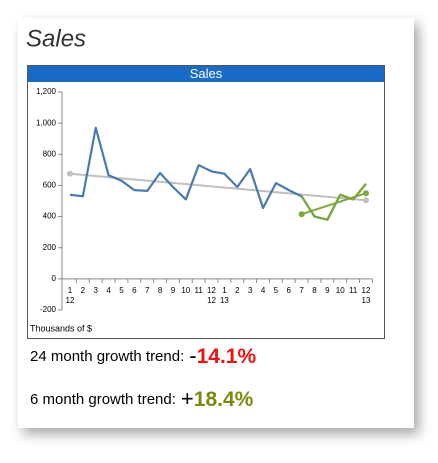  What do you see at coordinates (61, 328) in the screenshot?
I see `y-axis-label: Thousands of $` at bounding box center [61, 328].